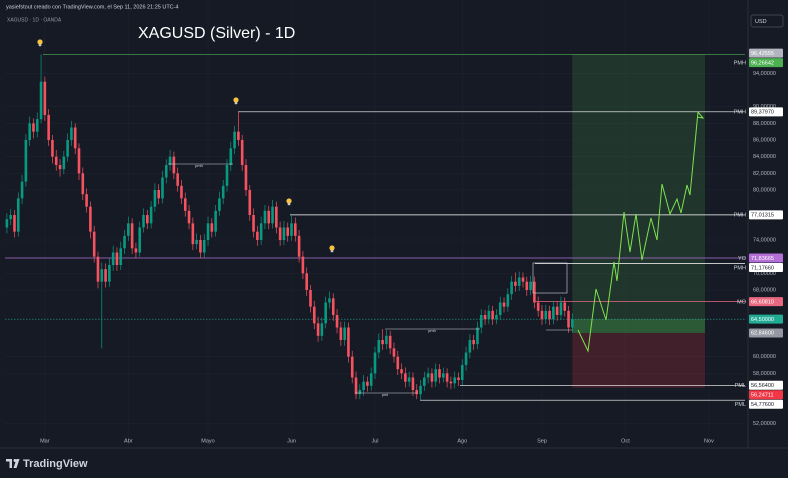 This screenshot has width=788, height=478. What do you see at coordinates (762, 259) in the screenshot?
I see `price-label: 71,83665` at bounding box center [762, 259].